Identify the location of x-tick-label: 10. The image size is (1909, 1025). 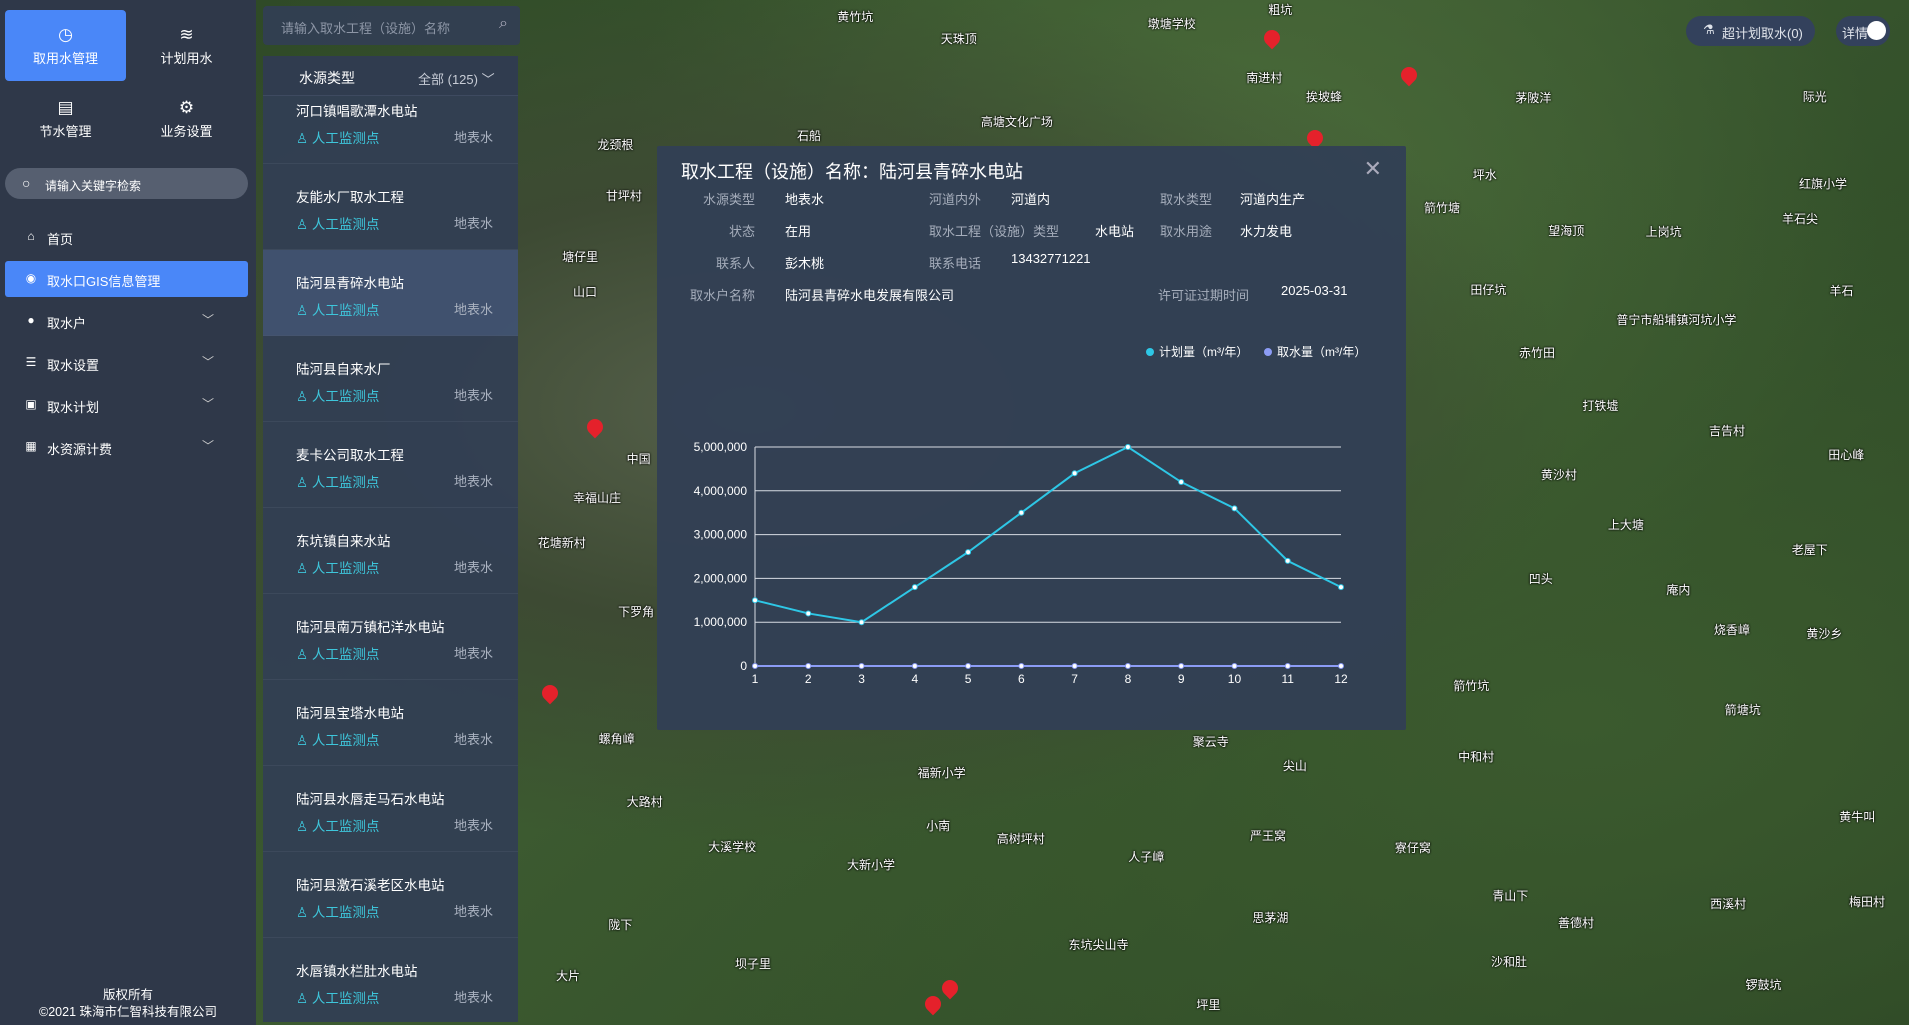
(1235, 679).